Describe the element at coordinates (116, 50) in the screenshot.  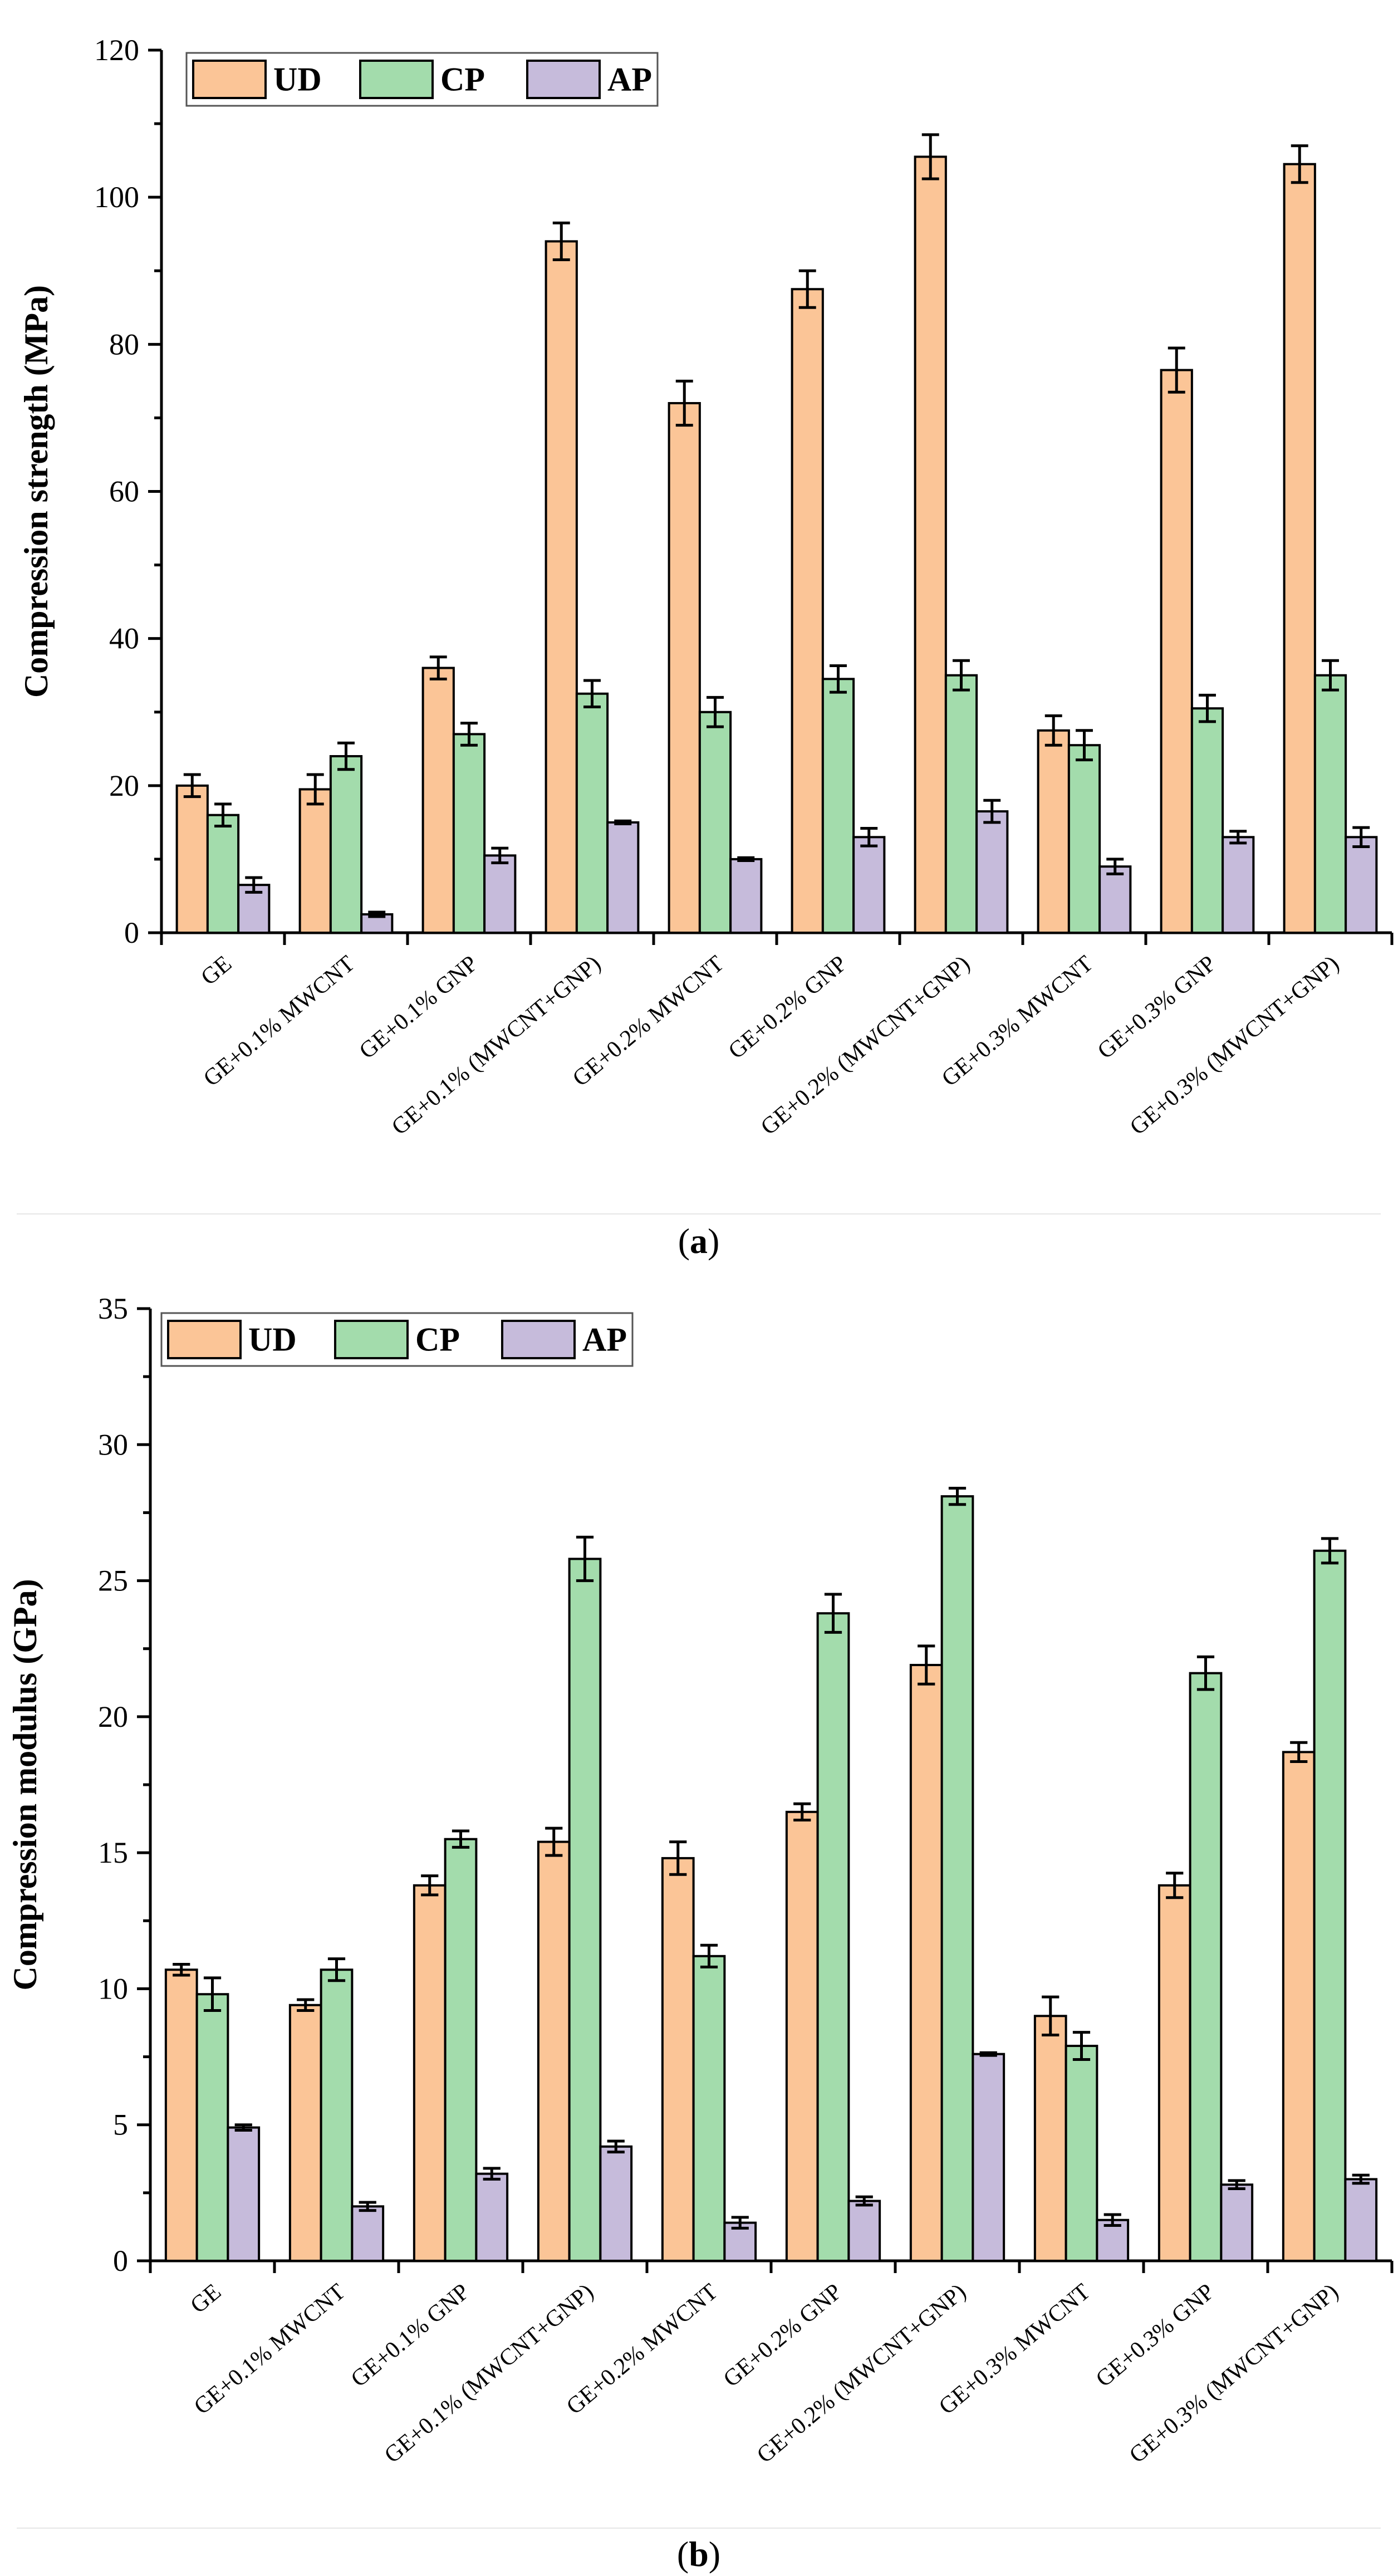
I see `y-tick-label: 120` at that location.